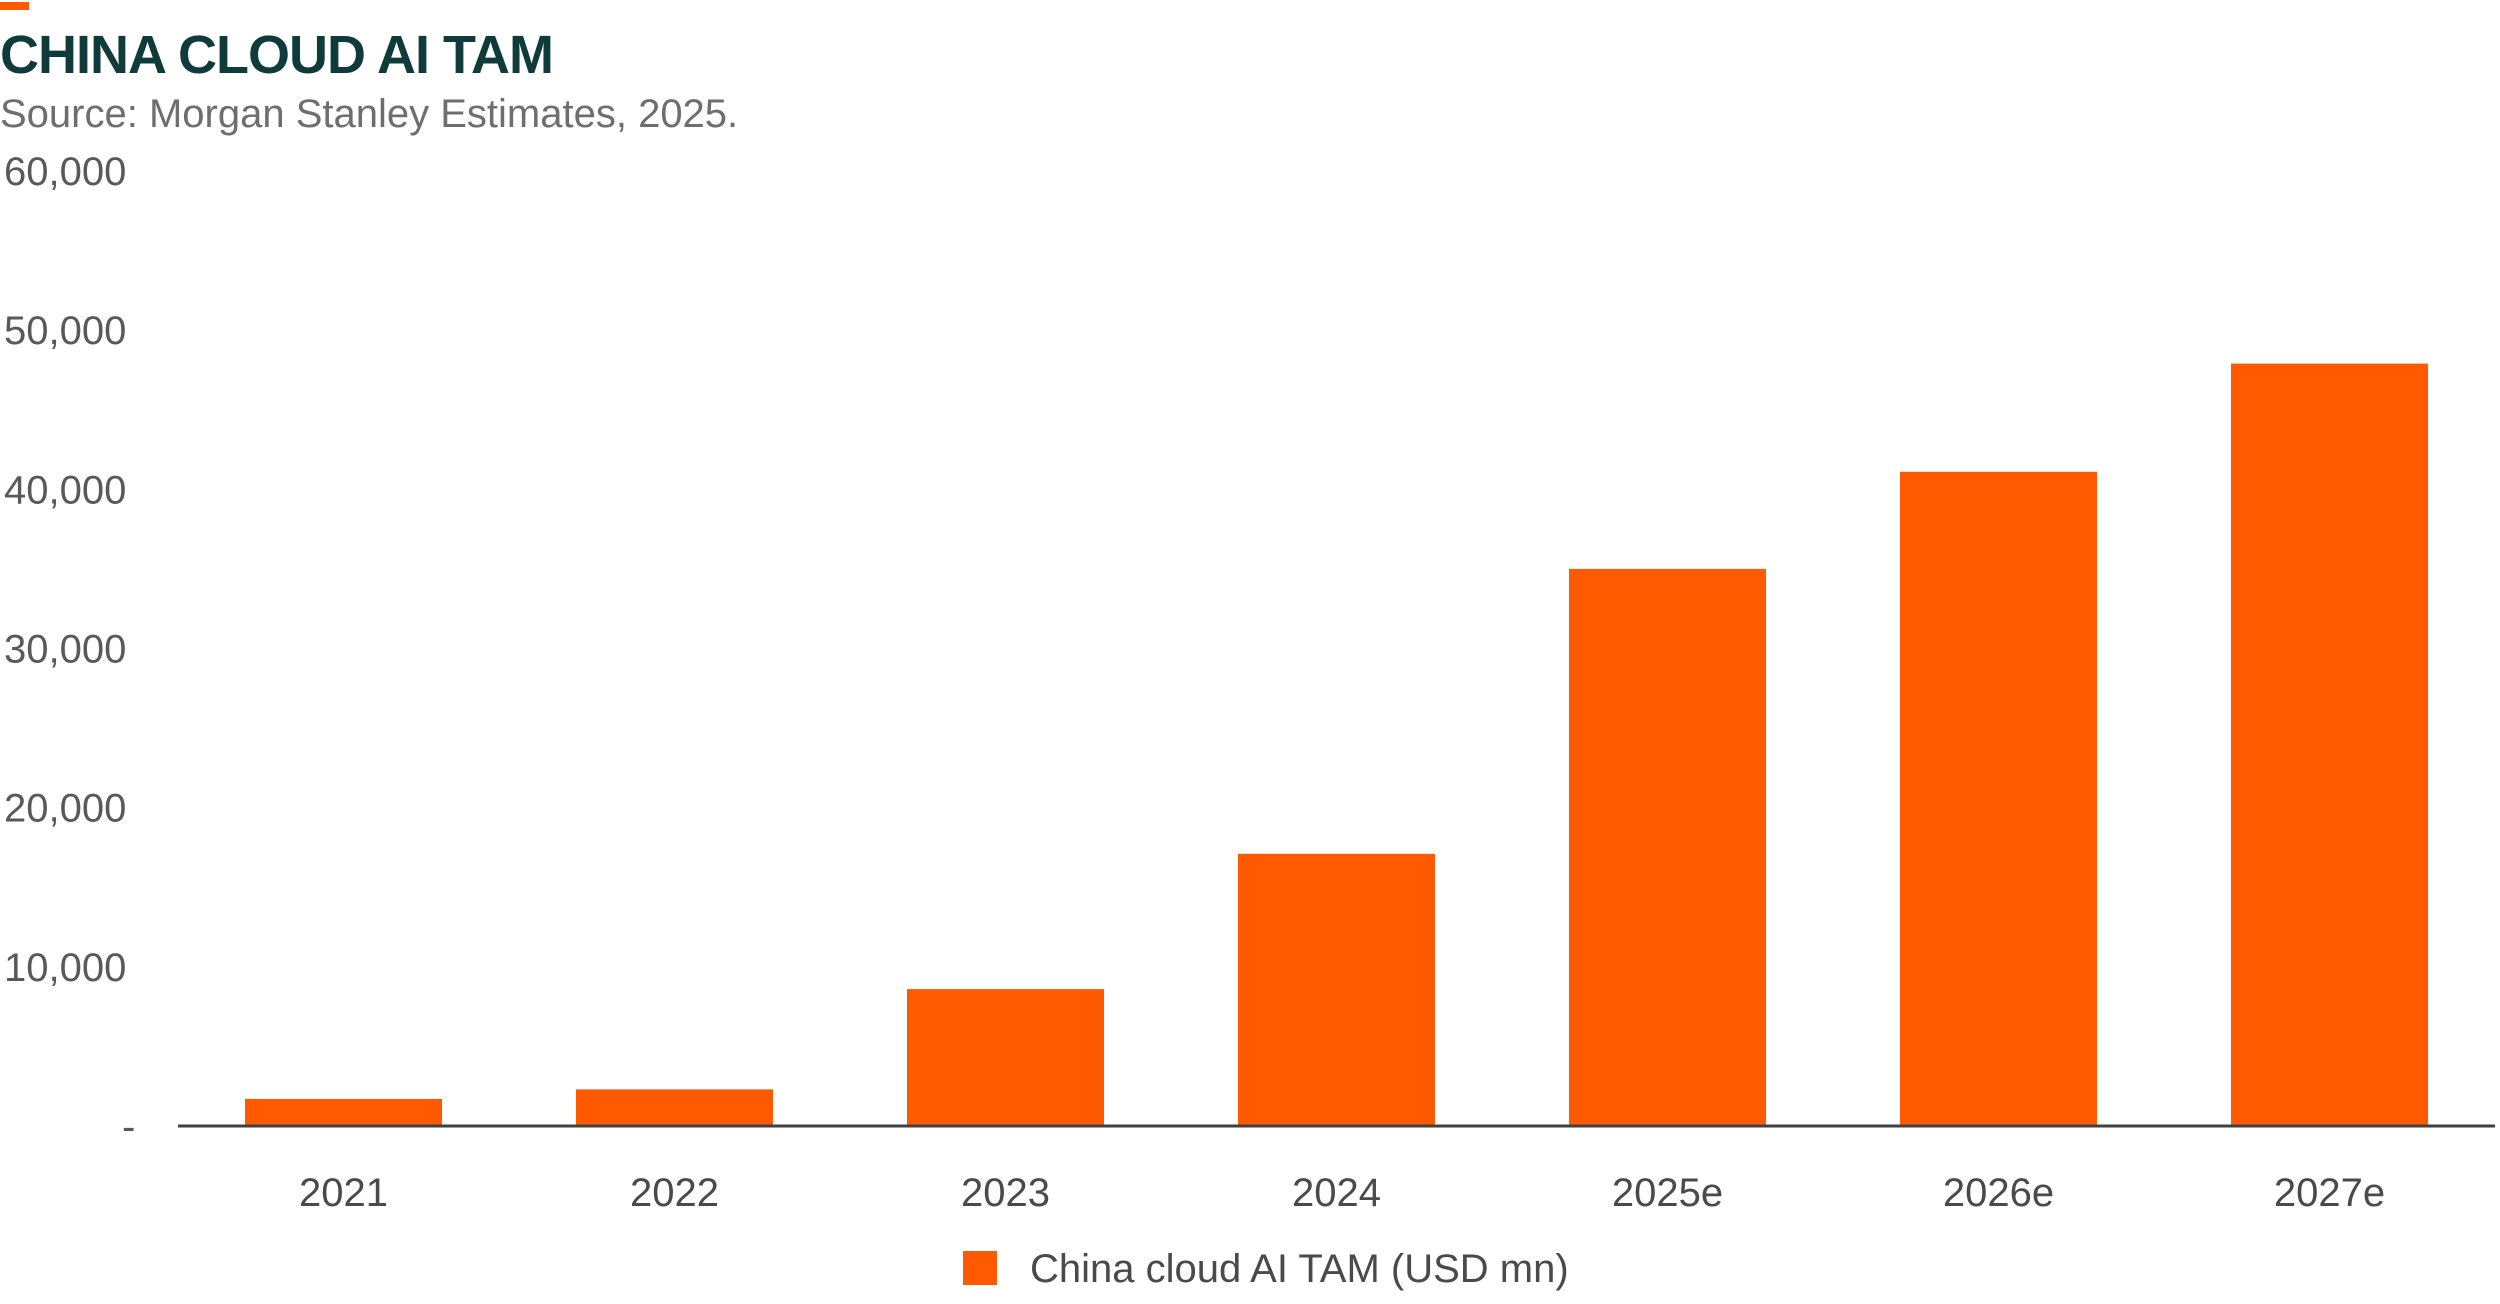  Describe the element at coordinates (343, 1112) in the screenshot. I see `bar-2021` at that location.